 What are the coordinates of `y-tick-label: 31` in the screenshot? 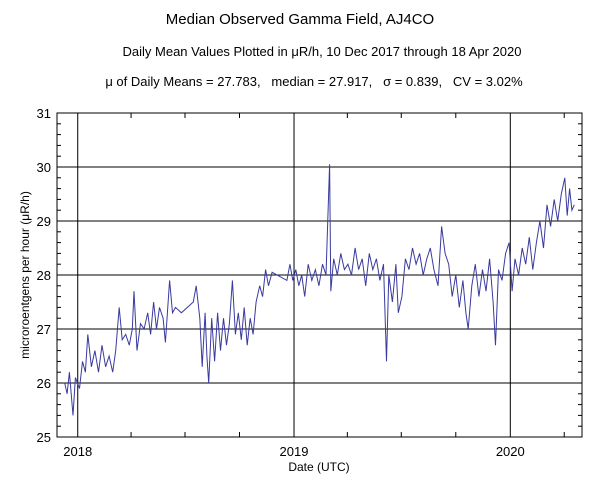 It's located at (44, 113).